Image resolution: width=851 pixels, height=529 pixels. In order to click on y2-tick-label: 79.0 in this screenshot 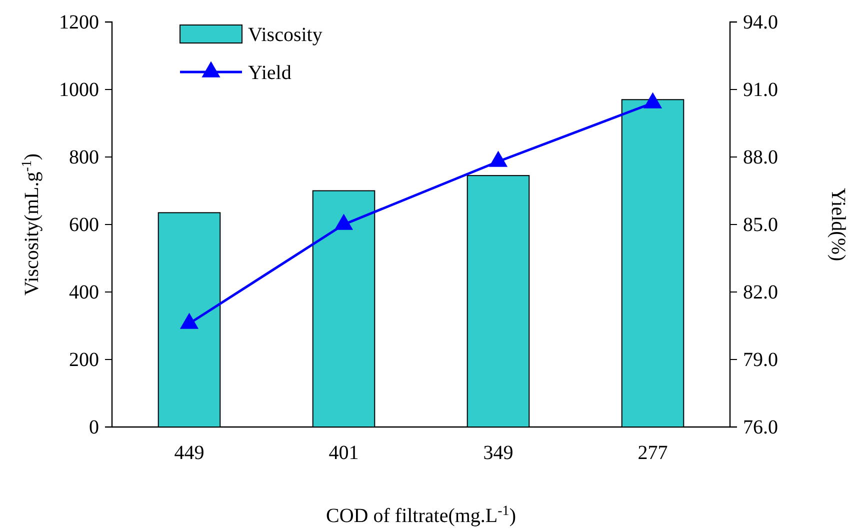, I will do `click(760, 359)`.